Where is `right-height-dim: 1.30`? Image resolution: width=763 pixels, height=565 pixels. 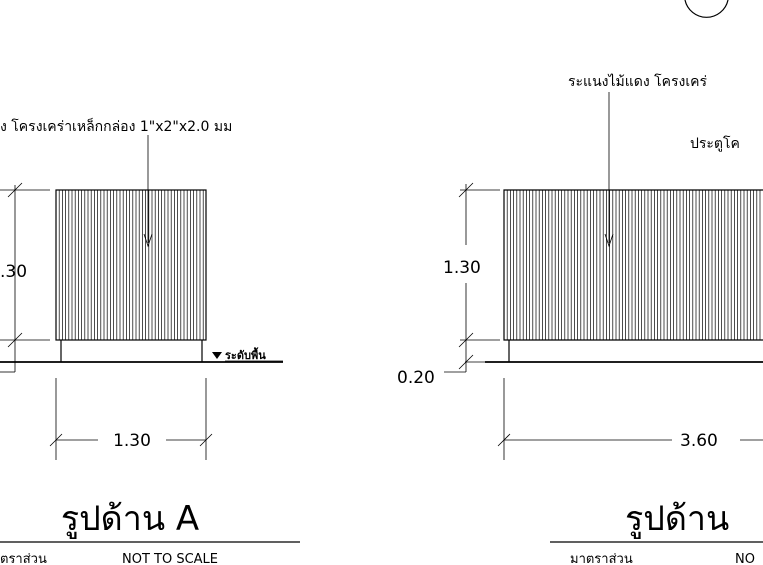
right-height-dim: 1.30 is located at coordinates (462, 268).